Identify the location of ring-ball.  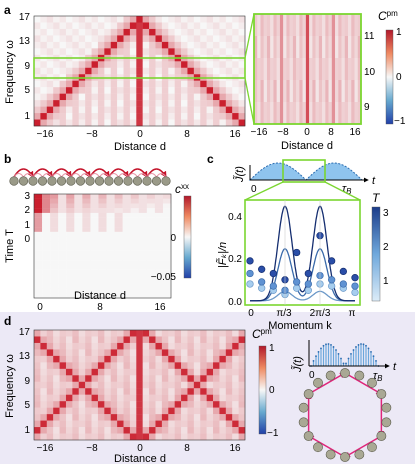
(303, 422).